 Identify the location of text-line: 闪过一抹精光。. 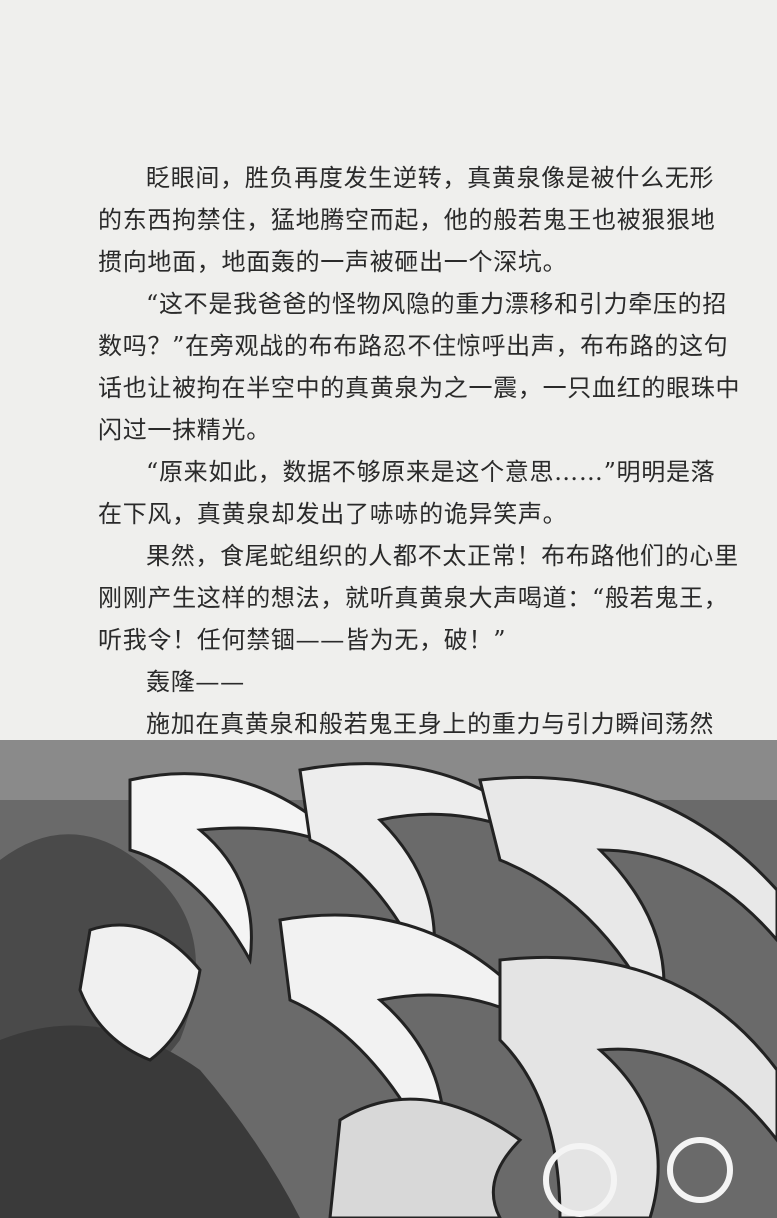
(184, 430).